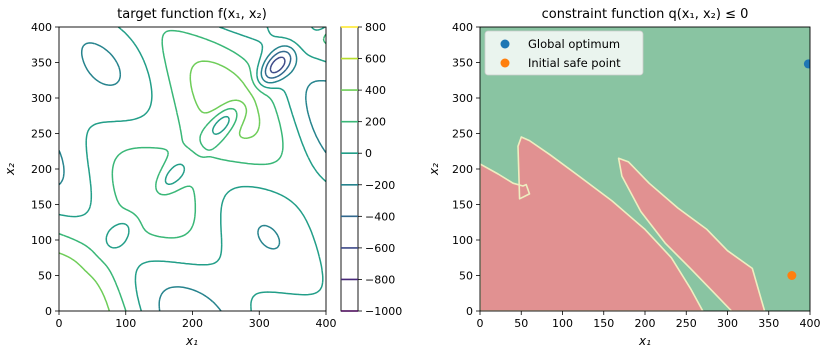 This screenshot has width=828, height=354. I want to click on constraint-xlabel: x₁, so click(644, 341).